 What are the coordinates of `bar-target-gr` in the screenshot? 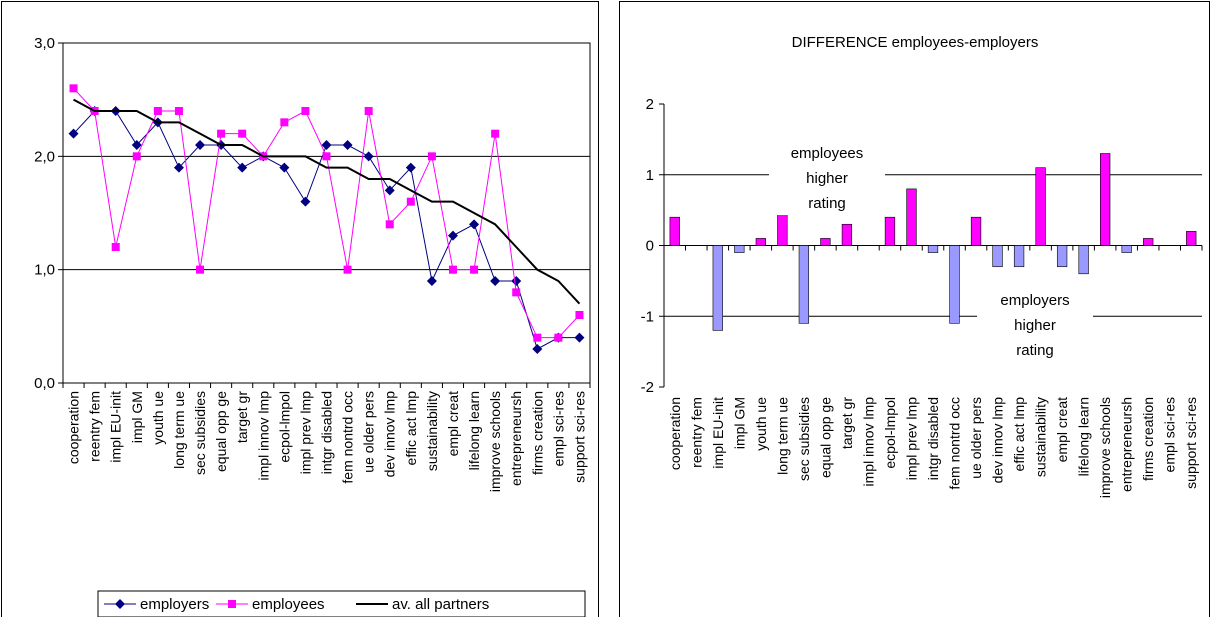 It's located at (847, 234).